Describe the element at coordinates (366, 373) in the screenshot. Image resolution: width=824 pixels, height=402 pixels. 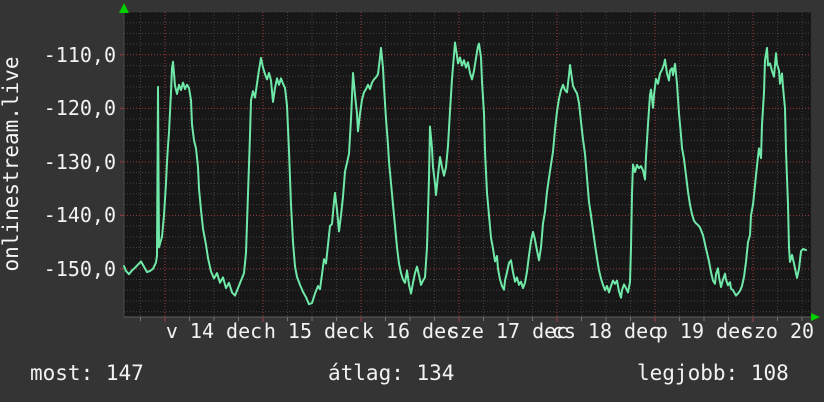
I see `stat-atlag-label: átlag:` at that location.